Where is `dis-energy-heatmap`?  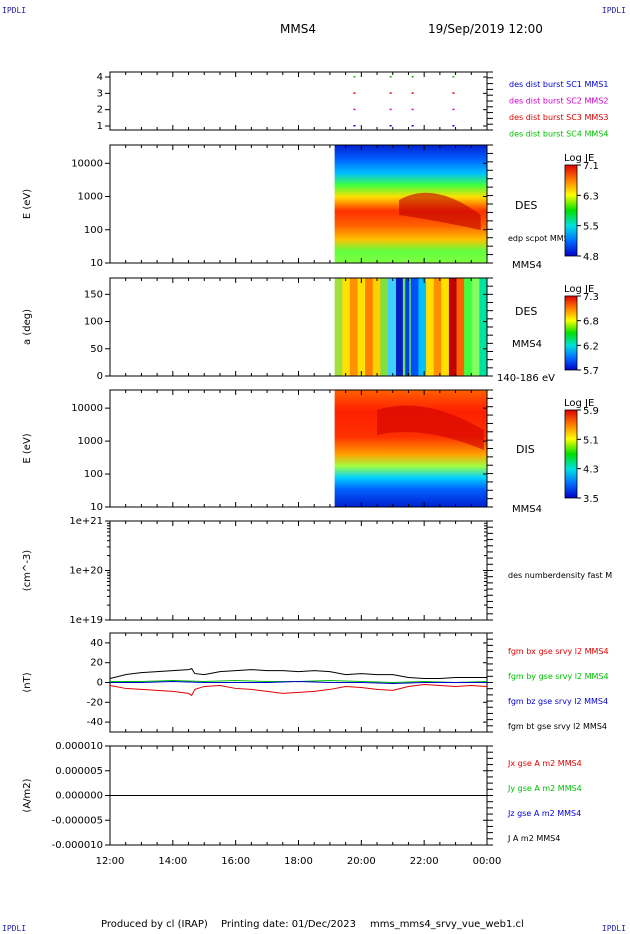 dis-energy-heatmap is located at coordinates (410, 448).